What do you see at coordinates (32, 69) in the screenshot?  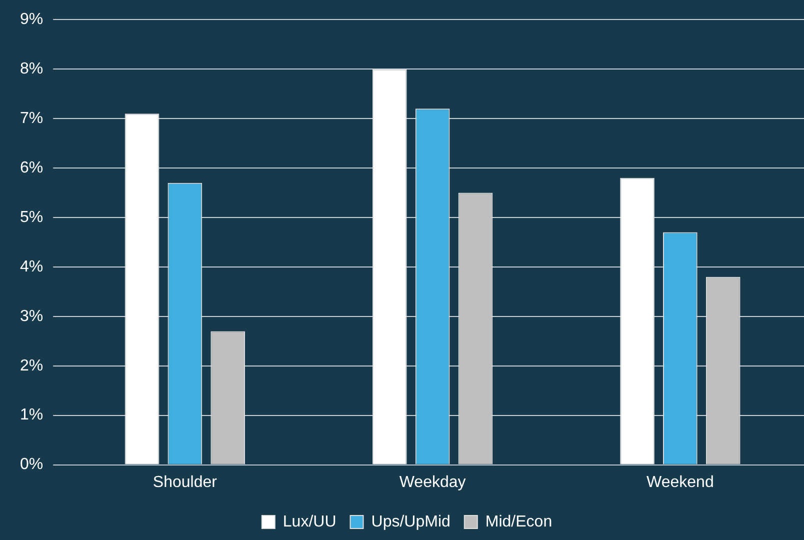 I see `y-tick-label: 8%` at bounding box center [32, 69].